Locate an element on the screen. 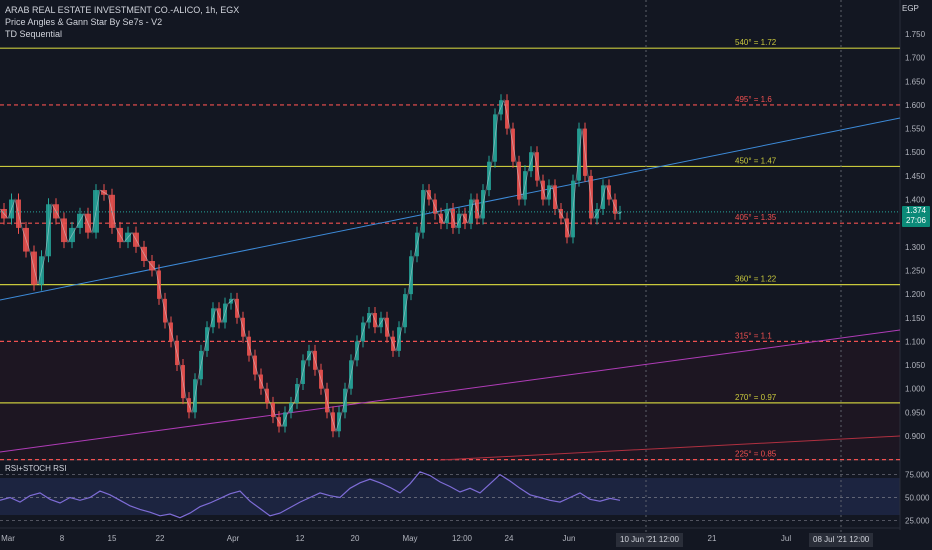  gann-level-label: 495° = 1.6 is located at coordinates (753, 99).